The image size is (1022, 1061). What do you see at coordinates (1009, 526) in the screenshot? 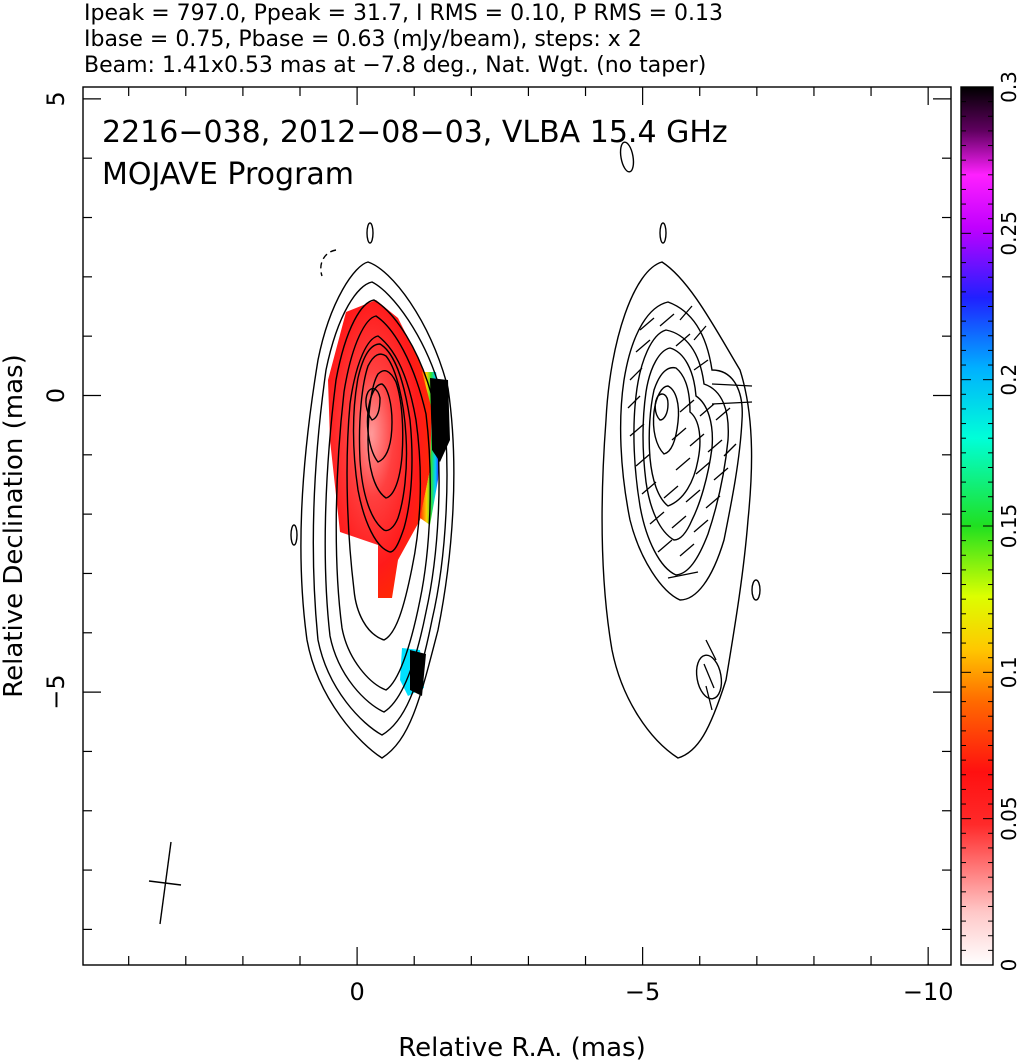
I see `colorbar-tick-label: 0.15` at bounding box center [1009, 526].